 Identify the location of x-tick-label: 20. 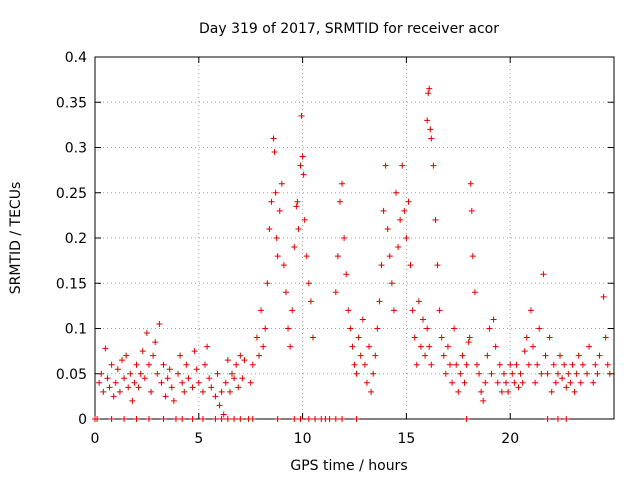
(510, 439).